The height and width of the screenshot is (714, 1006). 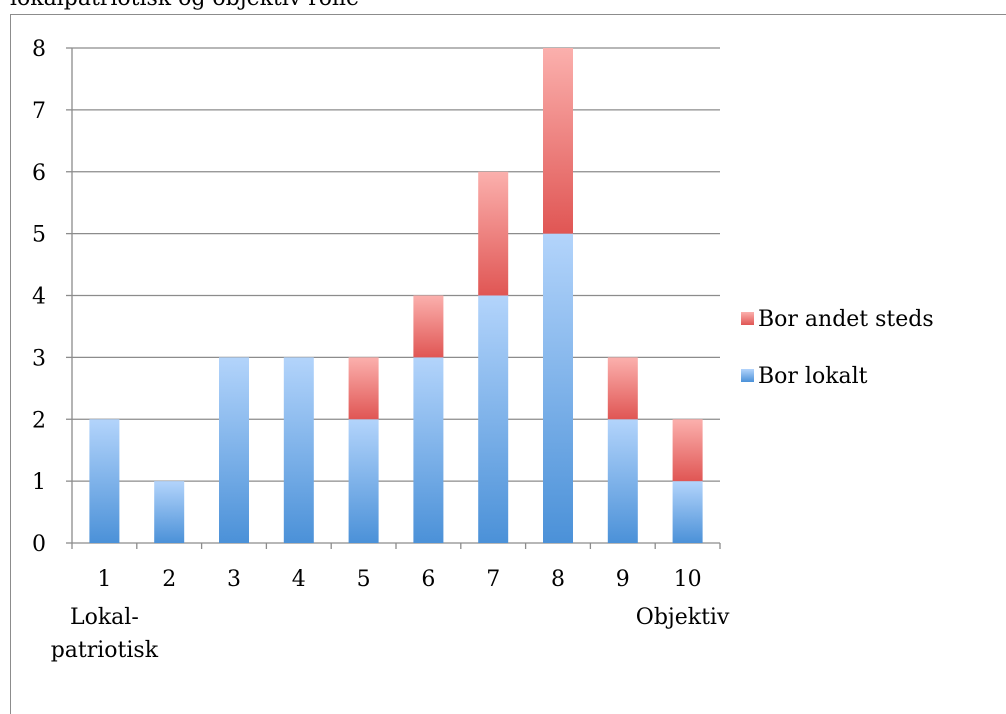 I want to click on x-tick-label: 5, so click(x=364, y=579).